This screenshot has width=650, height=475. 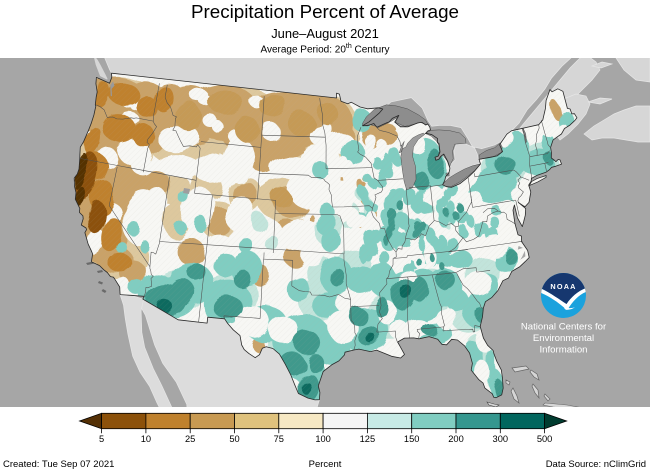 I want to click on svg-text: Environmental, so click(x=563, y=338).